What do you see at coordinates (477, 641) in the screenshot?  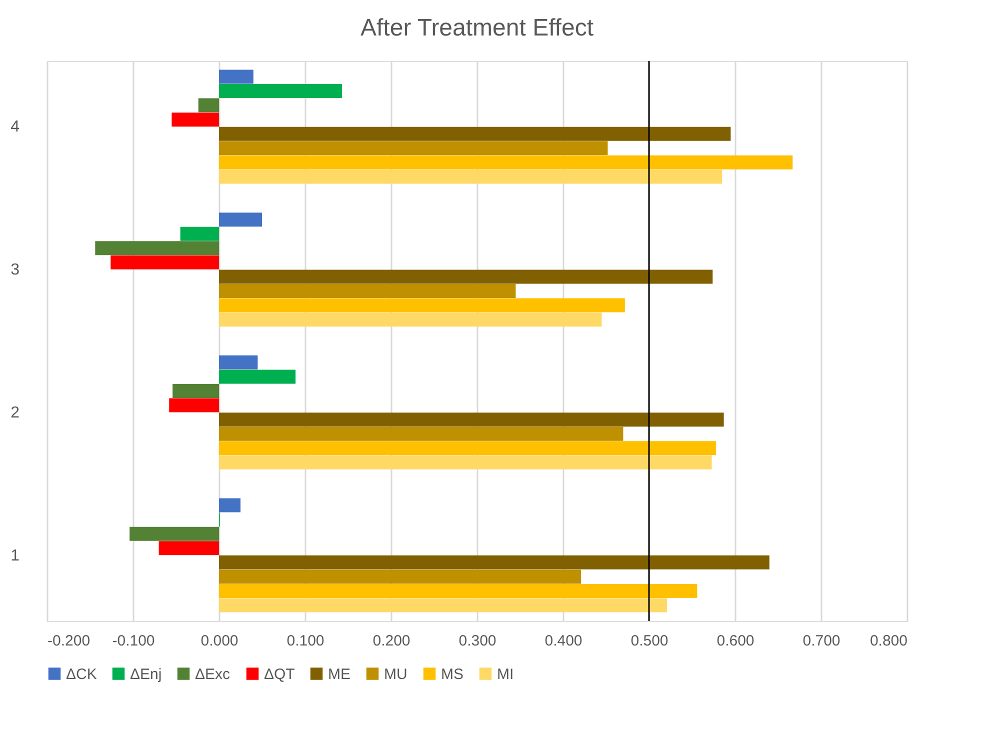 I see `x-tick-label: 0.300` at bounding box center [477, 641].